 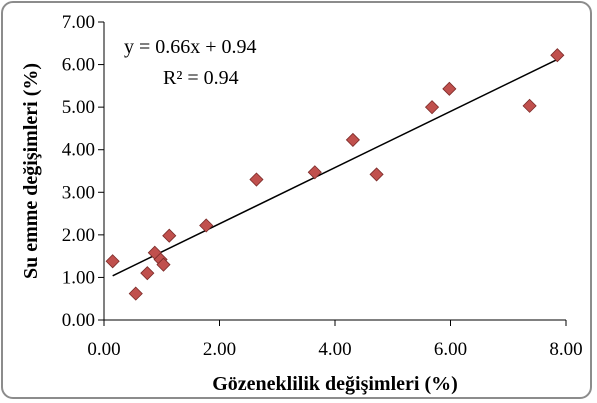 I want to click on x-tick-label: 8.00, so click(x=565, y=349).